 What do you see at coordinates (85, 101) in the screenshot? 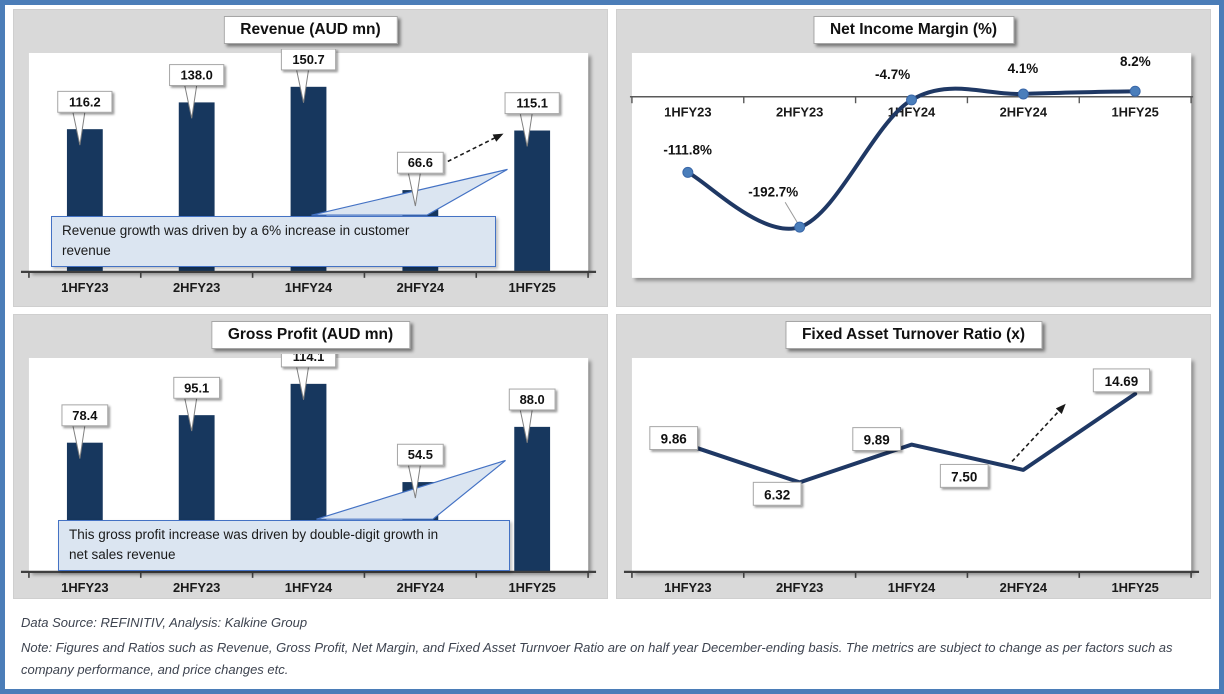
I see `chart-text: 116.2` at bounding box center [85, 101].